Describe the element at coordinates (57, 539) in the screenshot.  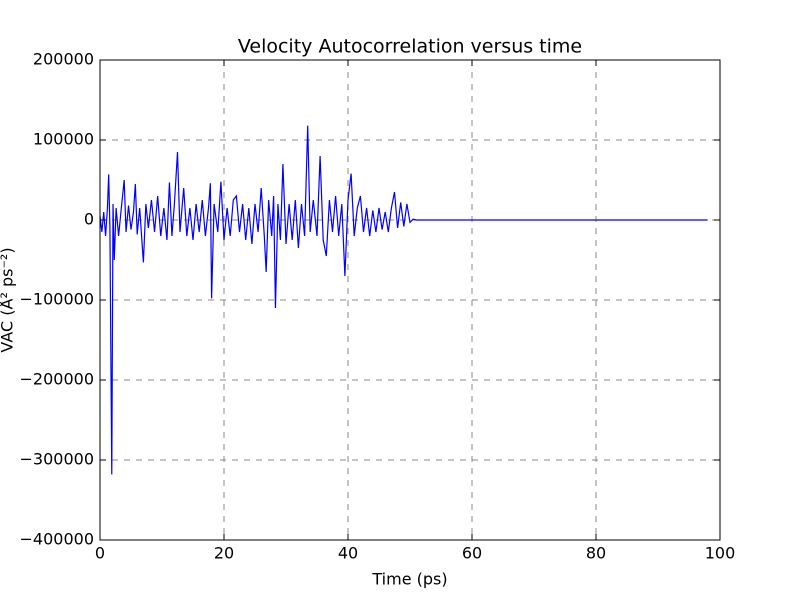
I see `y-tick-label: −400000` at that location.